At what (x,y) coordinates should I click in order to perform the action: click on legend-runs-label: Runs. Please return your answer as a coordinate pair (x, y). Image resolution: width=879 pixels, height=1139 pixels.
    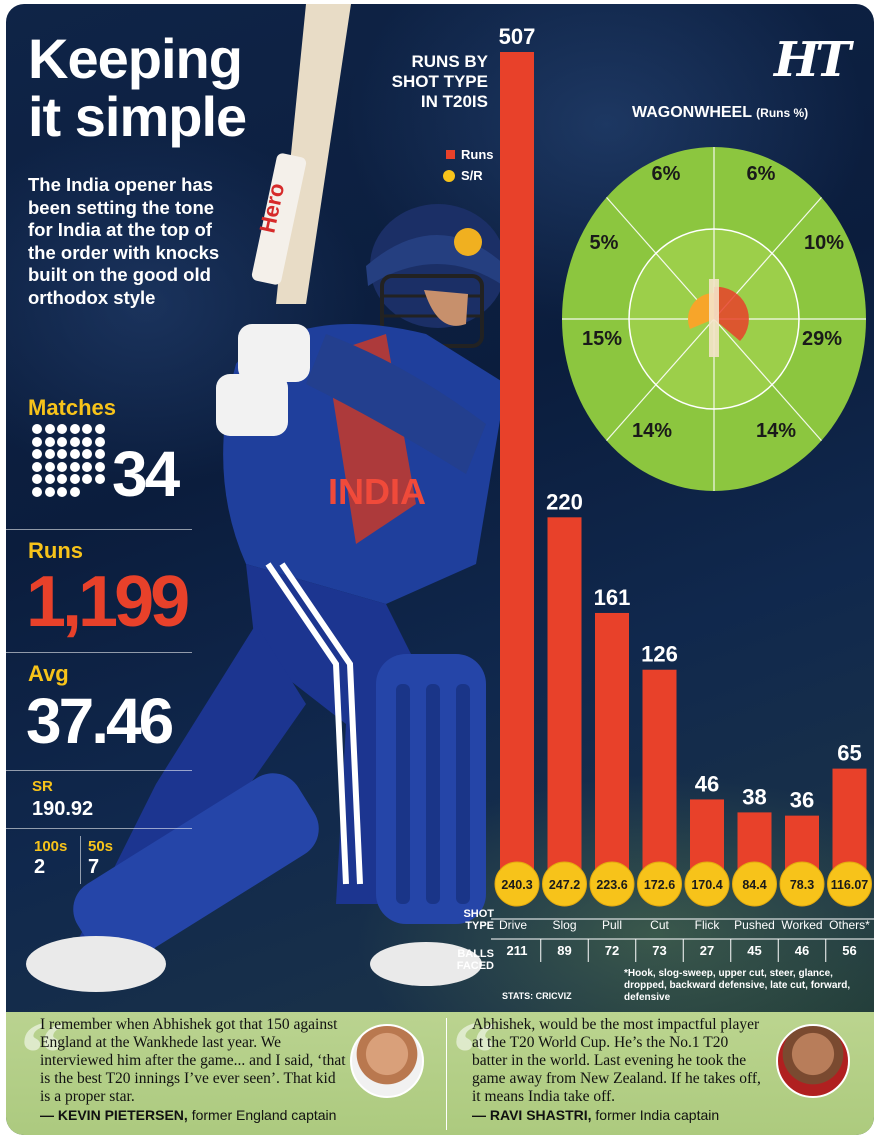
    Looking at the image, I should click on (477, 154).